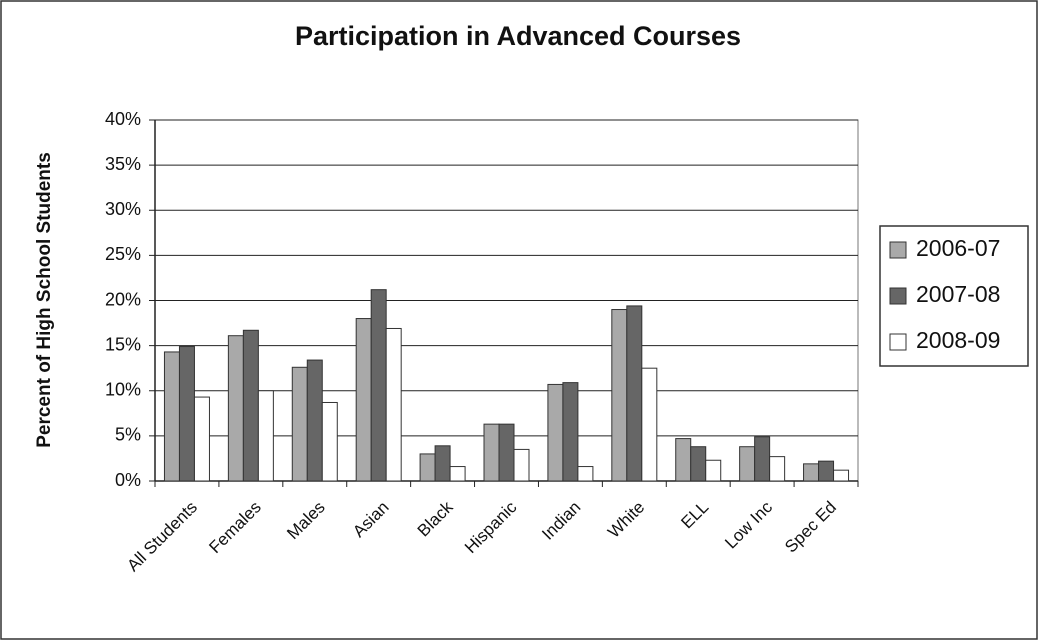  What do you see at coordinates (128, 480) in the screenshot?
I see `y-tick-label: 0%` at bounding box center [128, 480].